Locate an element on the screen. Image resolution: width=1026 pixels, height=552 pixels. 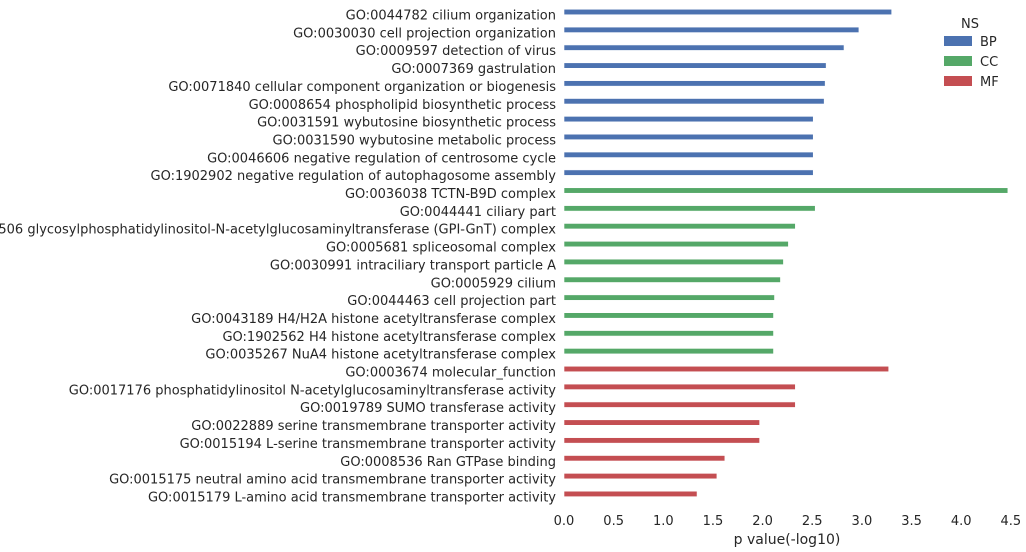
x-tick-label: 1.0 is located at coordinates (663, 521).